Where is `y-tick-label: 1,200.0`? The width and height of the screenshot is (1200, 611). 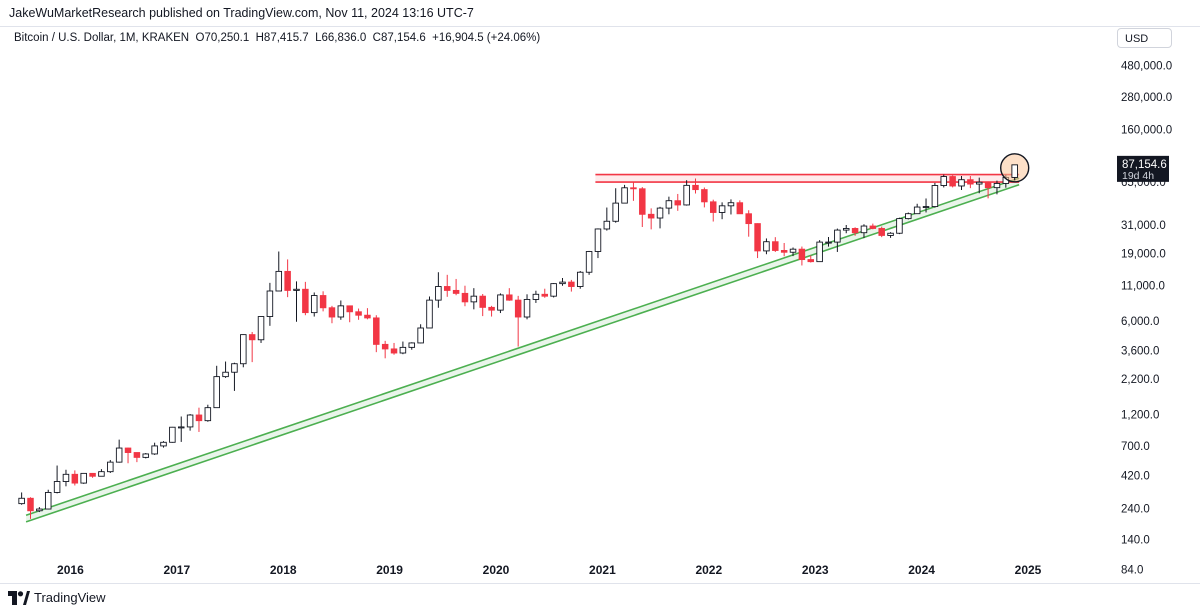
y-tick-label: 1,200.0 is located at coordinates (1140, 416).